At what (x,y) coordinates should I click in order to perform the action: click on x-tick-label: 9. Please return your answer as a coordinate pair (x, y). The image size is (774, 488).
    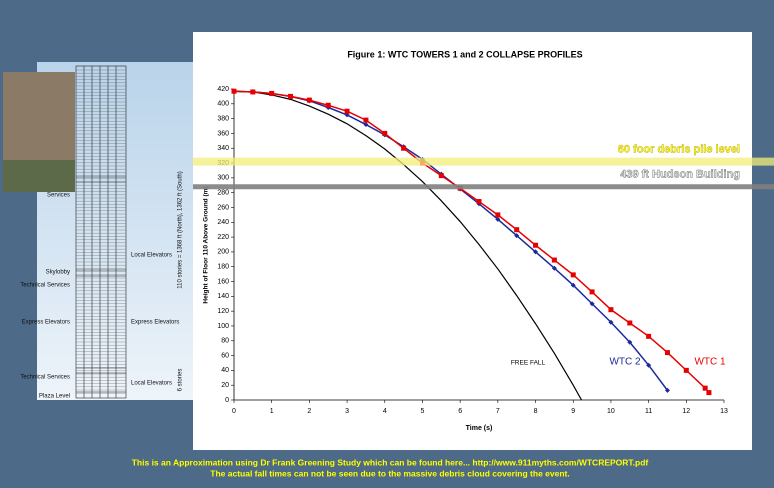
    Looking at the image, I should click on (573, 411).